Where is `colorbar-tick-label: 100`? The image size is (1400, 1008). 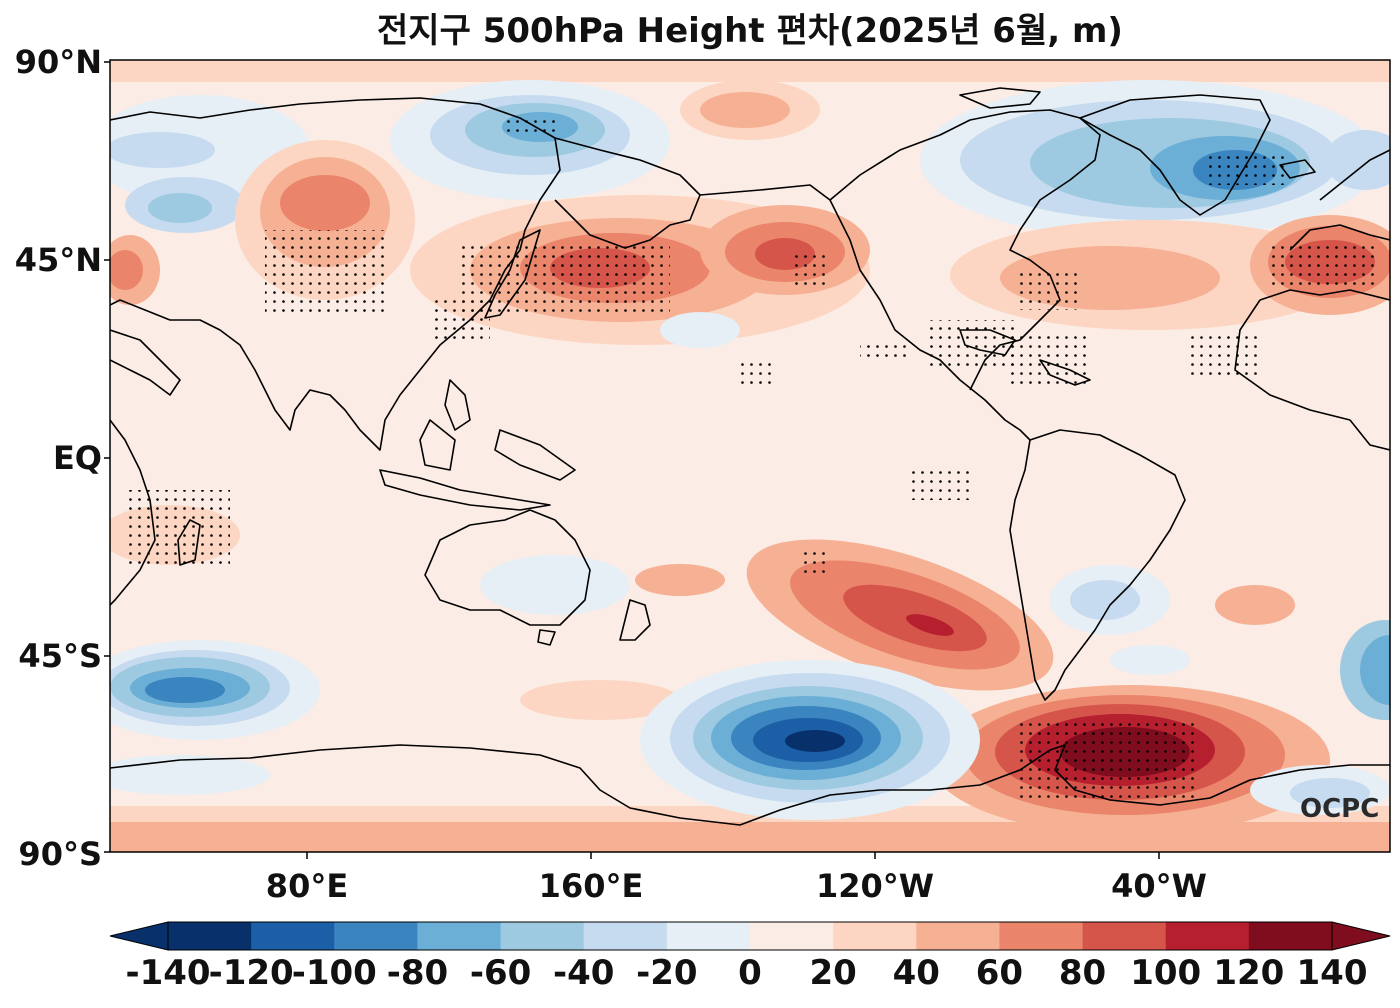 colorbar-tick-label: 100 is located at coordinates (1166, 973).